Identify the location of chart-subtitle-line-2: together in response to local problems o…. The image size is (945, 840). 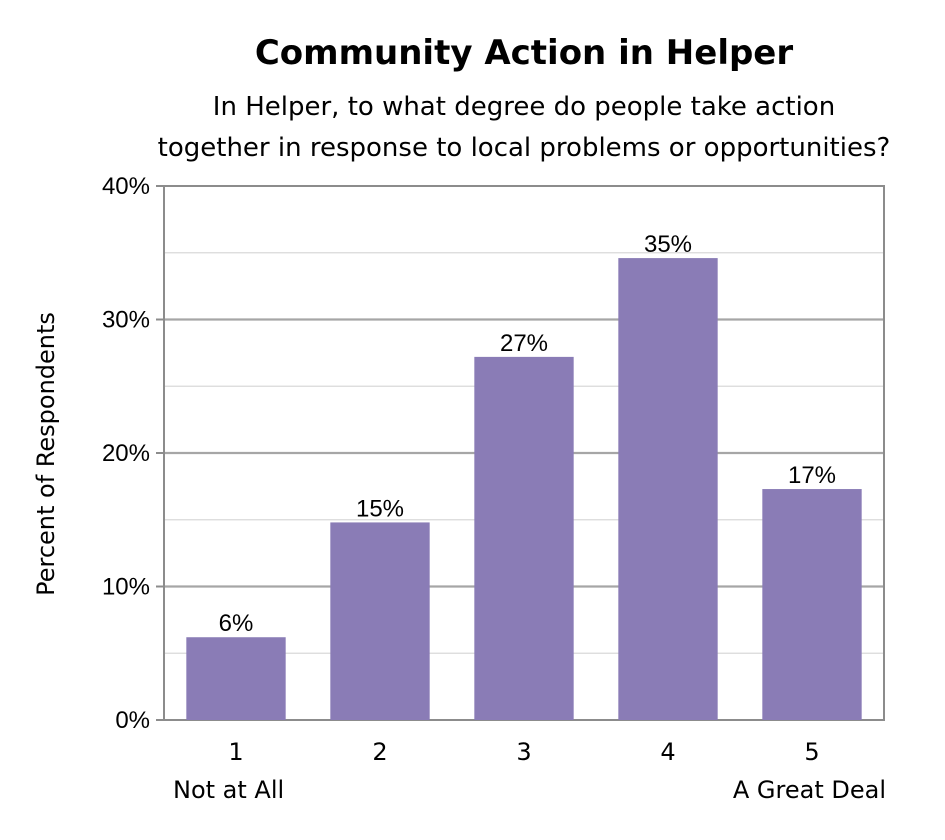
(524, 148).